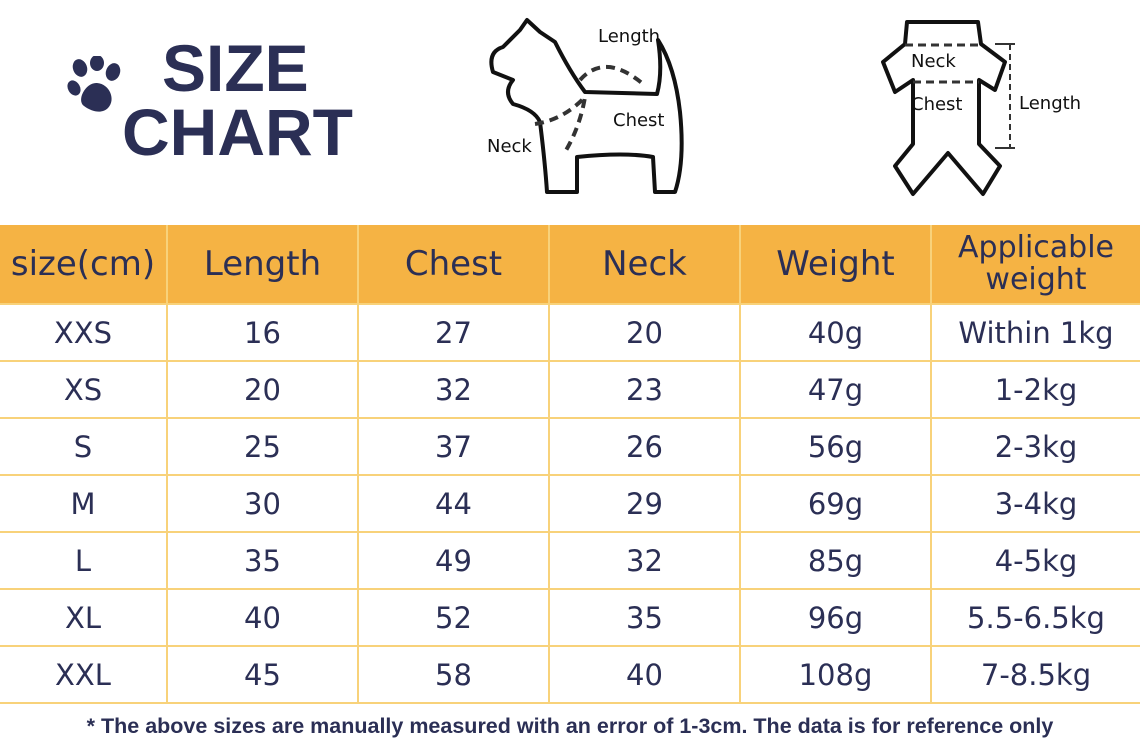 This screenshot has height=750, width=1140. What do you see at coordinates (585, 106) in the screenshot?
I see `dog-measurement-diagram: Length Chest Neck` at bounding box center [585, 106].